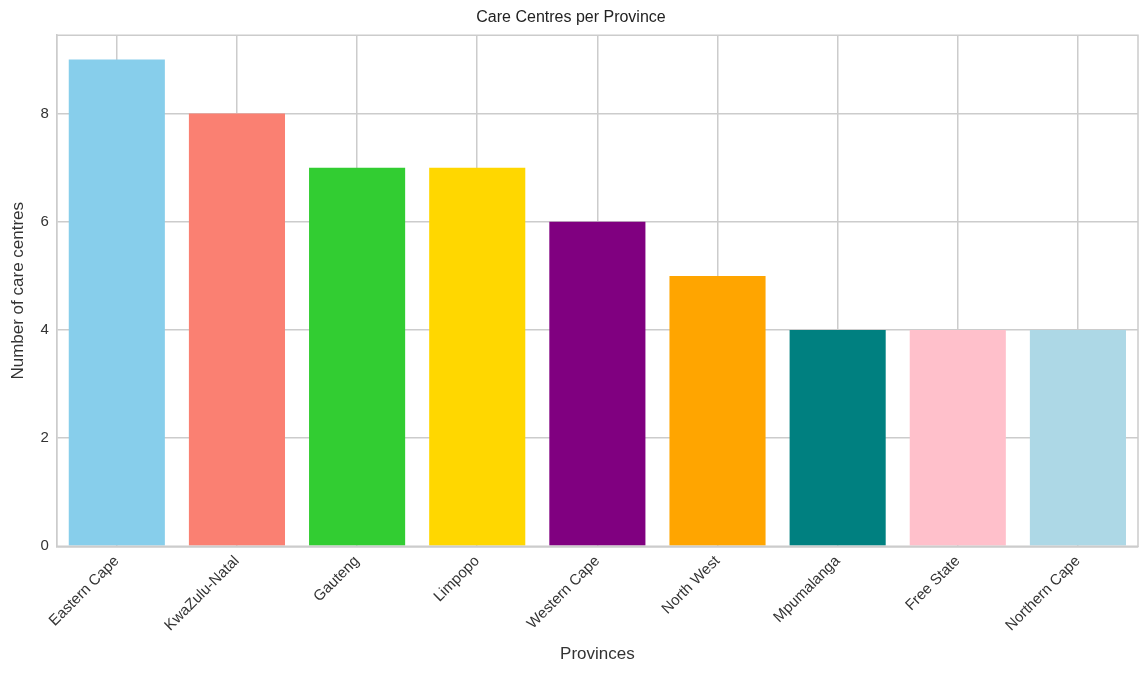 Image resolution: width=1140 pixels, height=673 pixels. What do you see at coordinates (44, 220) in the screenshot?
I see `y-tick-label: 6` at bounding box center [44, 220].